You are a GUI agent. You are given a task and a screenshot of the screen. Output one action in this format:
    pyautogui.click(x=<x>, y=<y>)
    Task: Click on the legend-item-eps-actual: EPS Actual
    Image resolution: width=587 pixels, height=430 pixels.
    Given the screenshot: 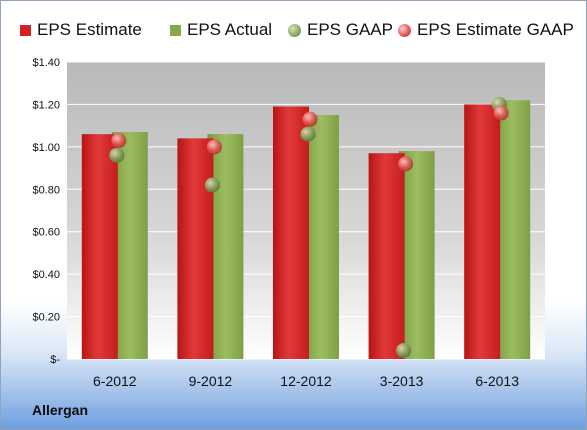 What is the action you would take?
    pyautogui.click(x=221, y=30)
    